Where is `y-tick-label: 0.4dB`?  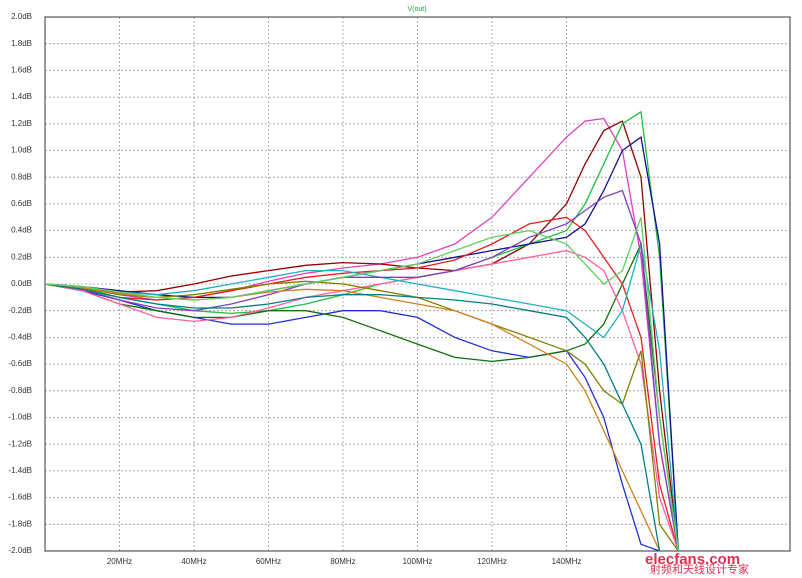 y-tick-label: 0.4dB is located at coordinates (21, 230).